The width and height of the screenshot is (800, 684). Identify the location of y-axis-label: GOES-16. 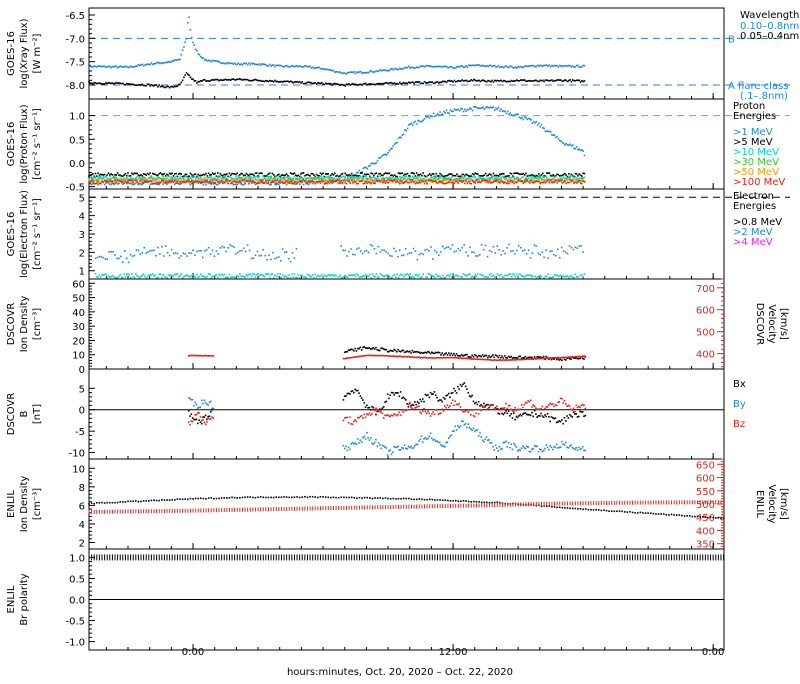
(11, 144).